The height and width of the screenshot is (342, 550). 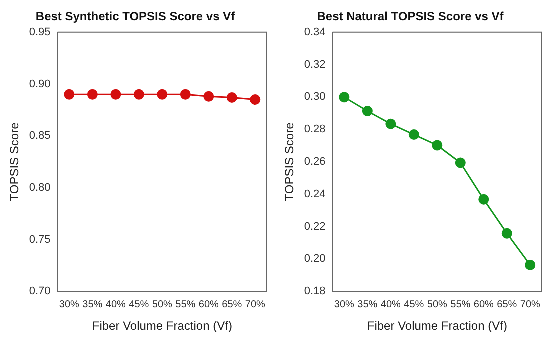 What do you see at coordinates (40, 292) in the screenshot?
I see `y-tick-label: 0.70` at bounding box center [40, 292].